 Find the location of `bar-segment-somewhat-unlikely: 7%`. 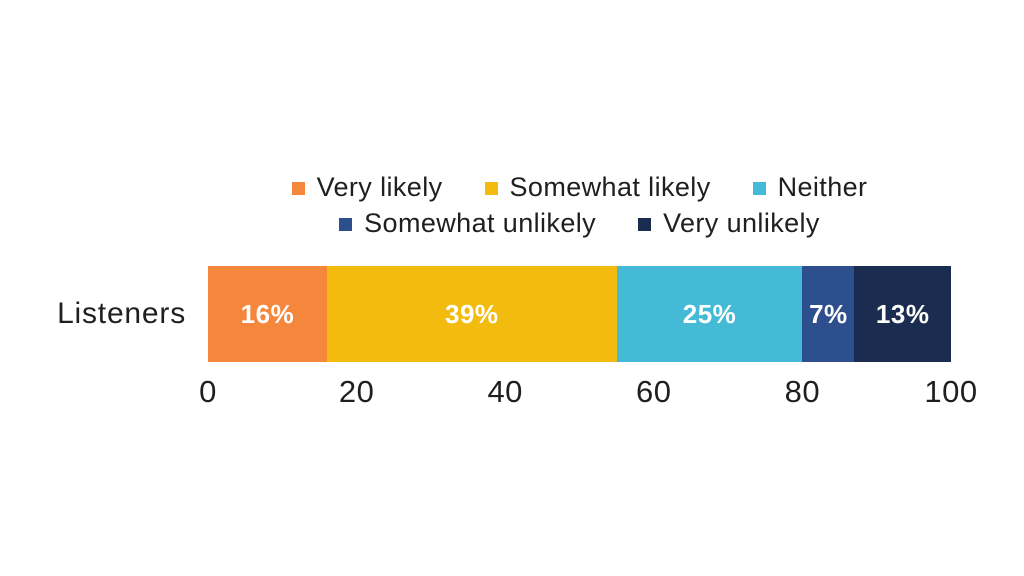

bar-segment-somewhat-unlikely: 7% is located at coordinates (828, 314).